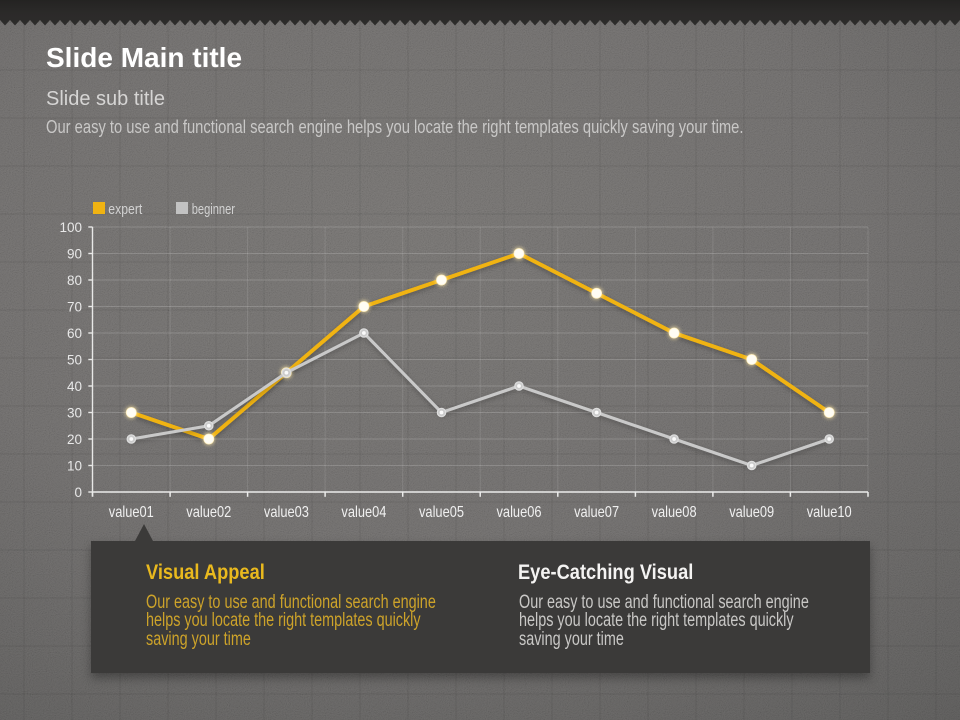 Image resolution: width=960 pixels, height=720 pixels. Describe the element at coordinates (131, 512) in the screenshot. I see `svg-text: value01` at that location.